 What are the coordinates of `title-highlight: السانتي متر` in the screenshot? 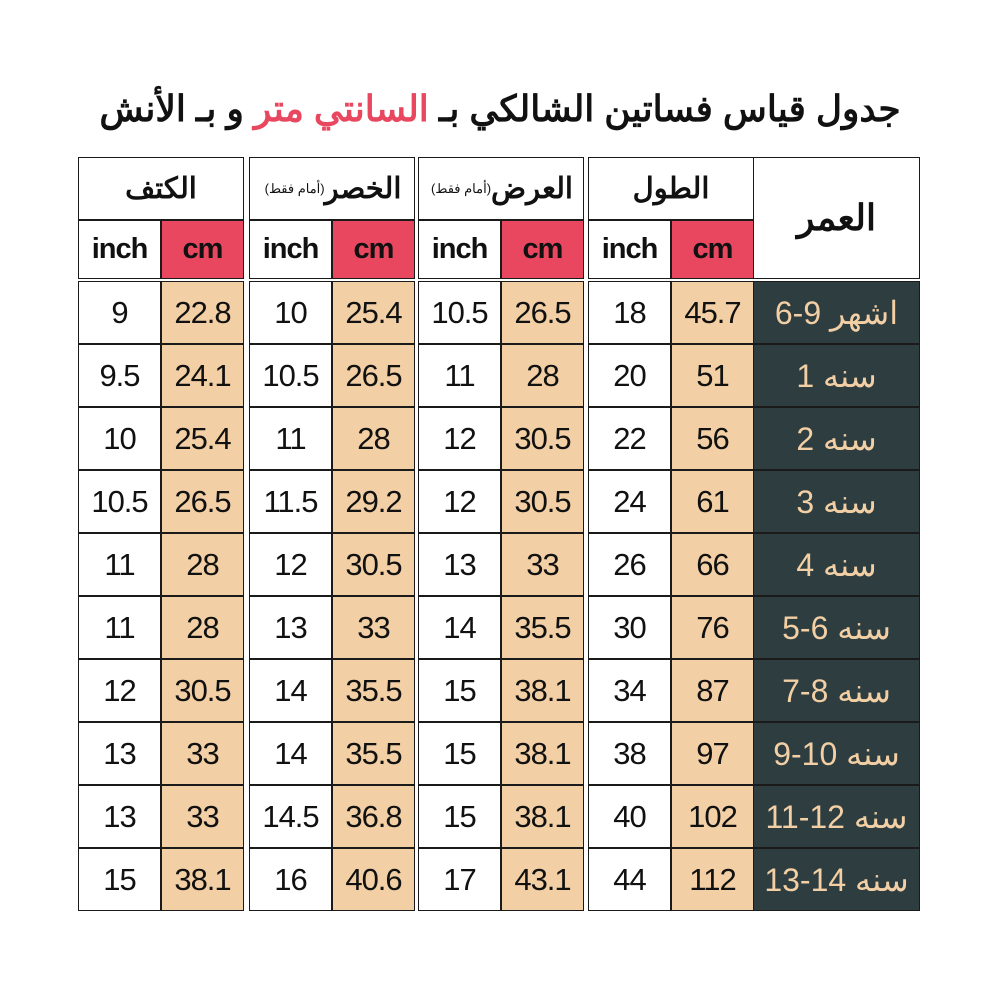 It's located at (341, 108).